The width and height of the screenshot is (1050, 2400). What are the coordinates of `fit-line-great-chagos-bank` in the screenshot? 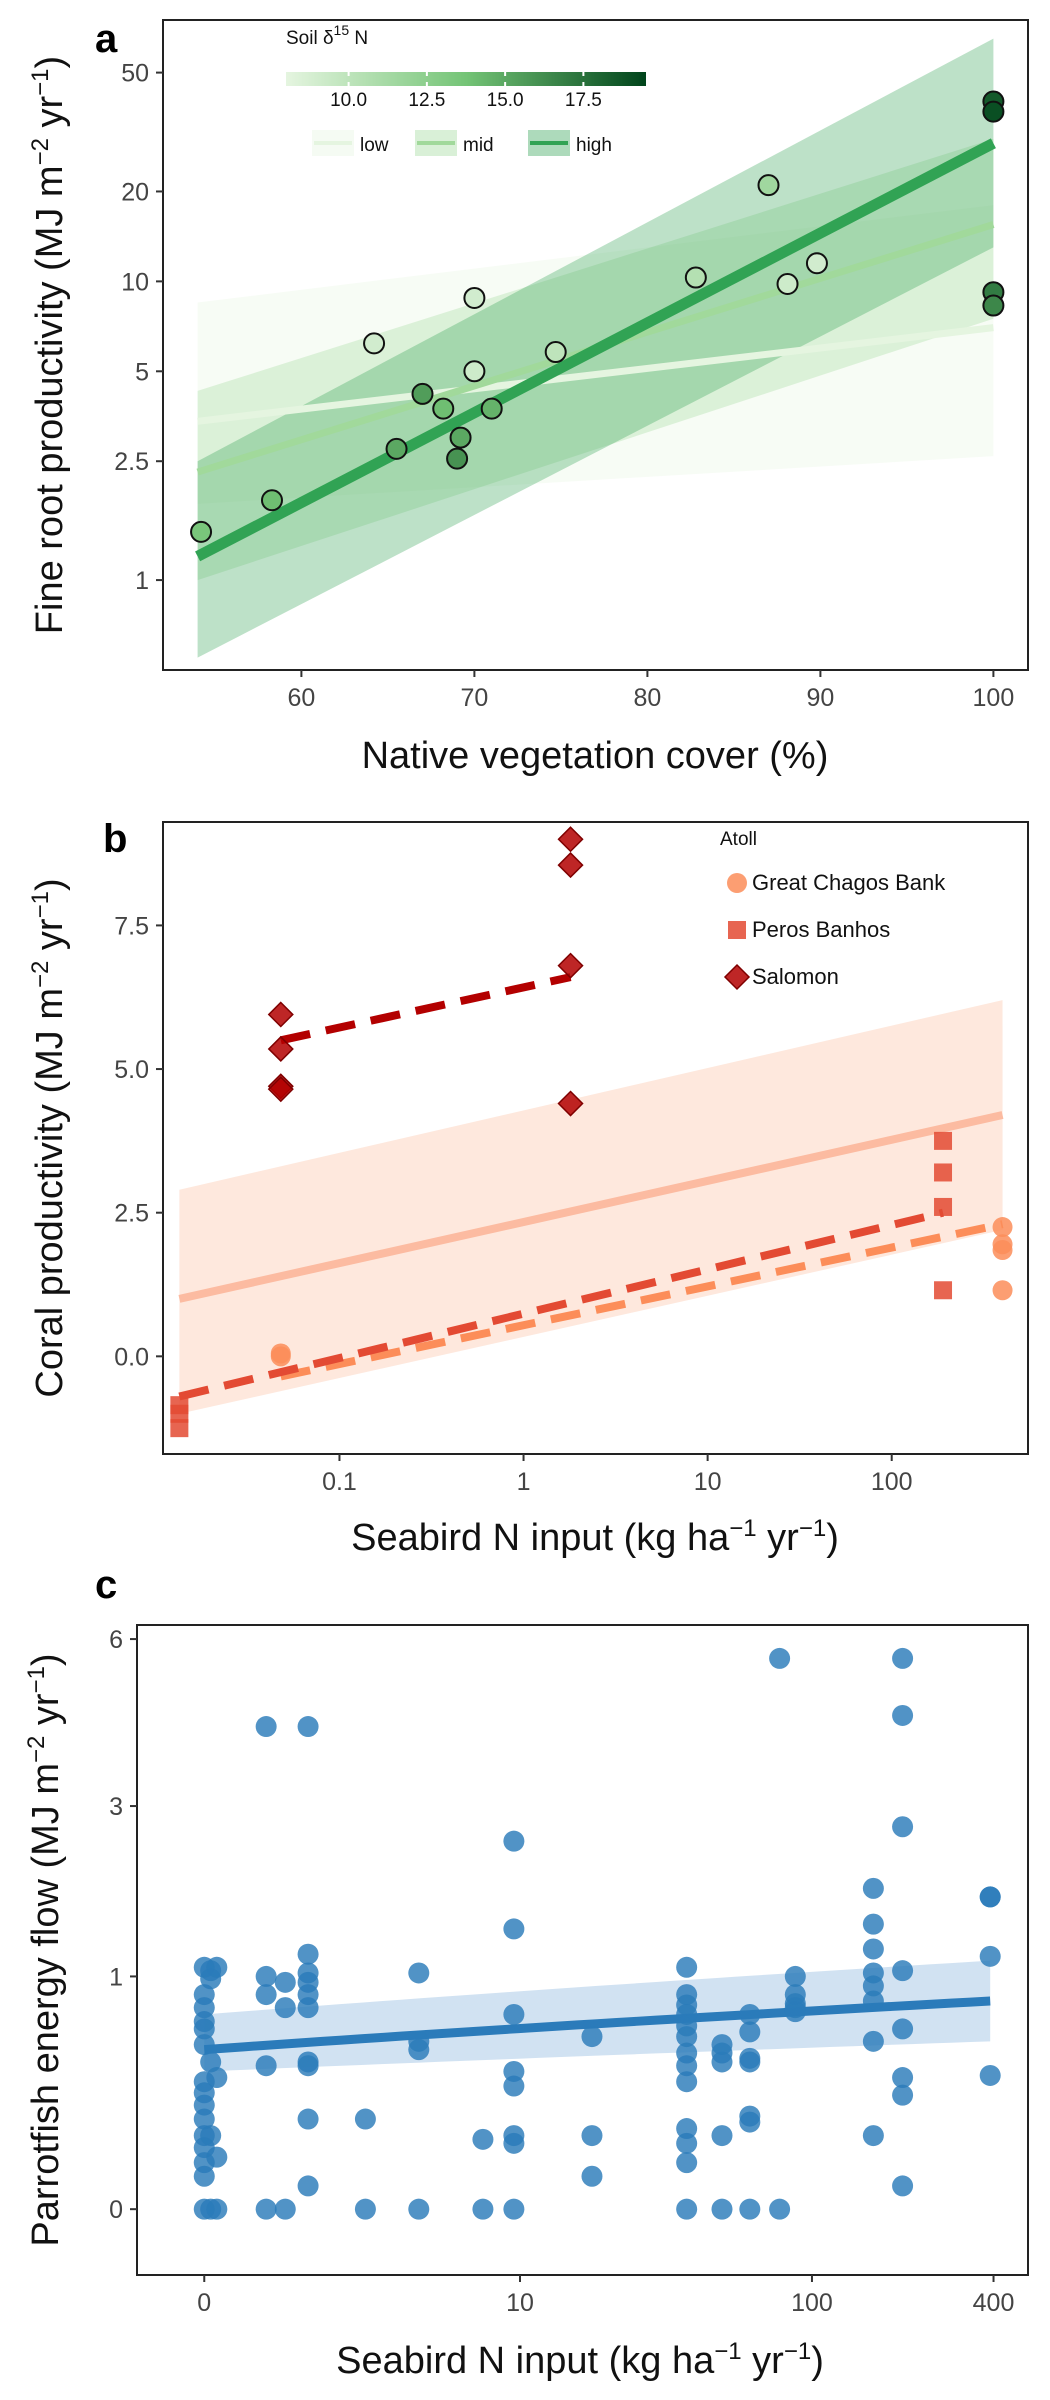 It's located at (641, 1300).